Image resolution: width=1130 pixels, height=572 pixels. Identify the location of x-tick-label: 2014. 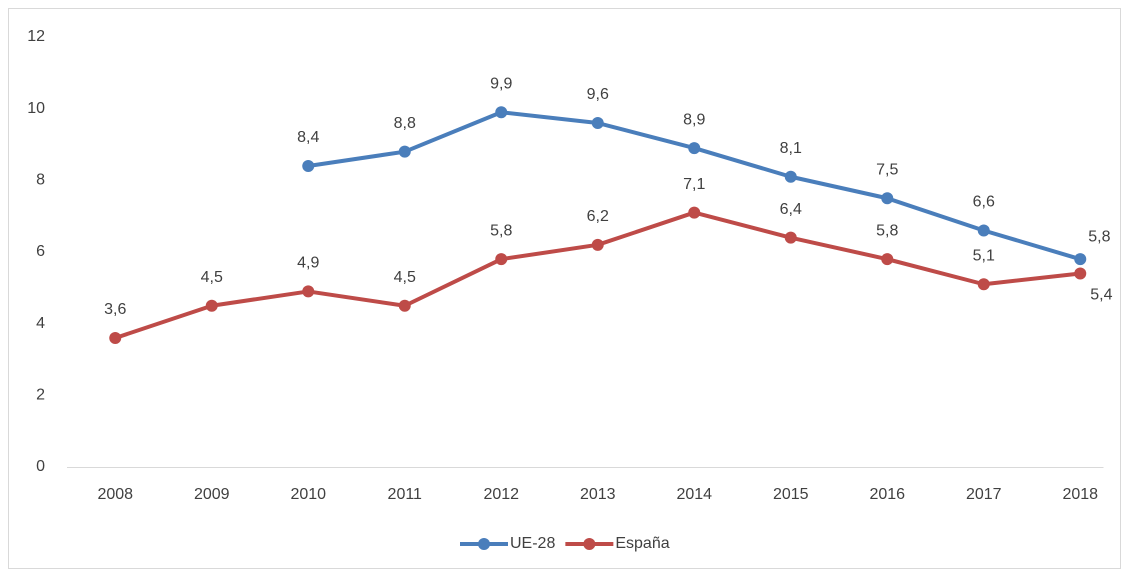
(694, 494).